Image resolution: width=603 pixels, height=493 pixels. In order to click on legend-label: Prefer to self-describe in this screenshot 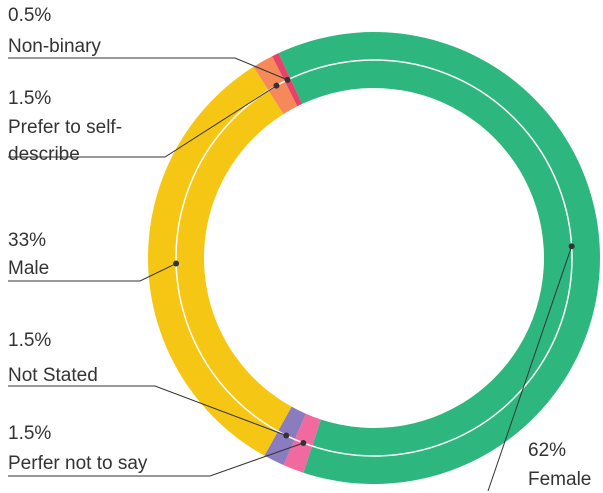, I will do `click(65, 141)`.